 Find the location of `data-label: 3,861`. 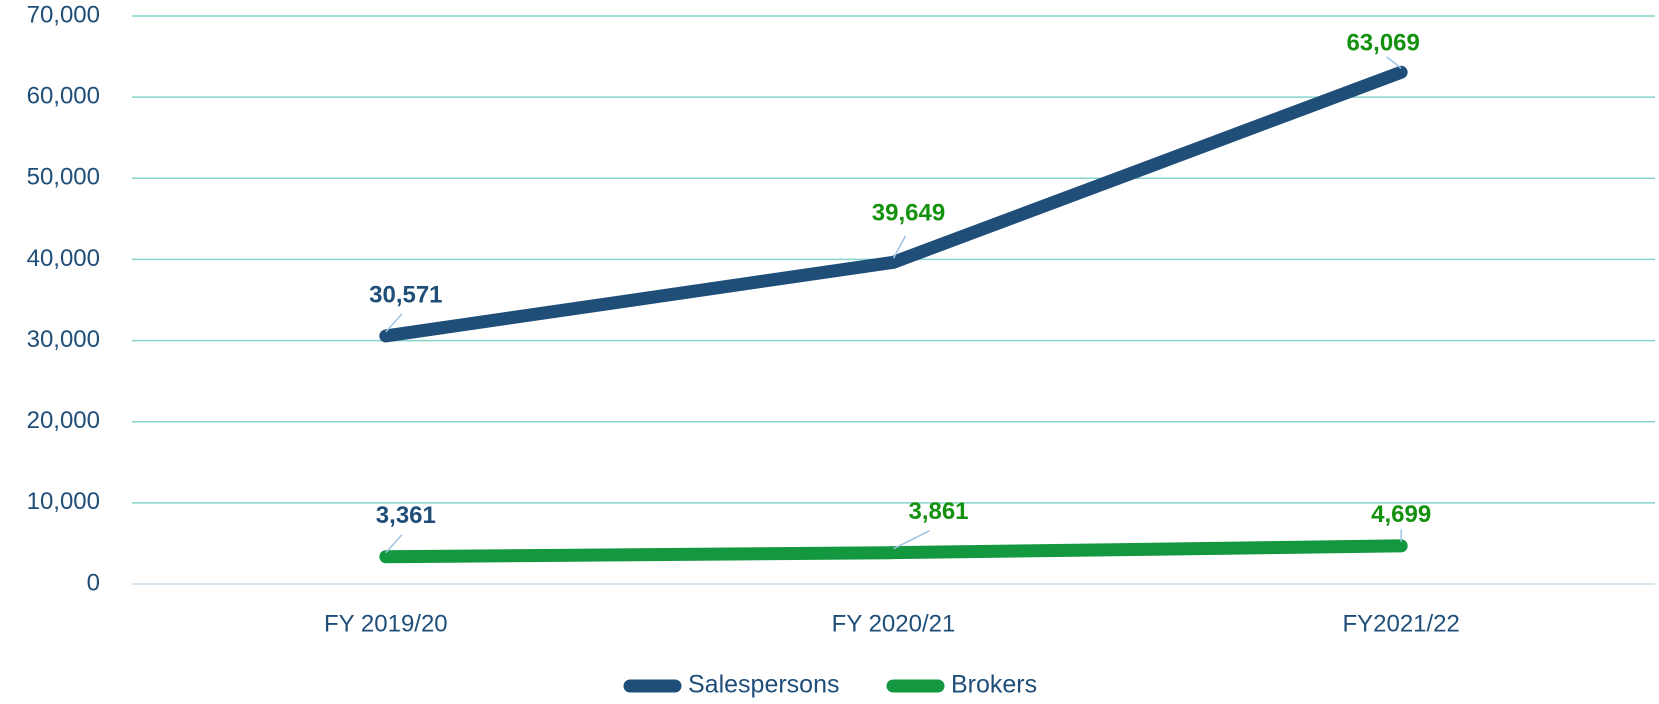

data-label: 3,861 is located at coordinates (938, 511).